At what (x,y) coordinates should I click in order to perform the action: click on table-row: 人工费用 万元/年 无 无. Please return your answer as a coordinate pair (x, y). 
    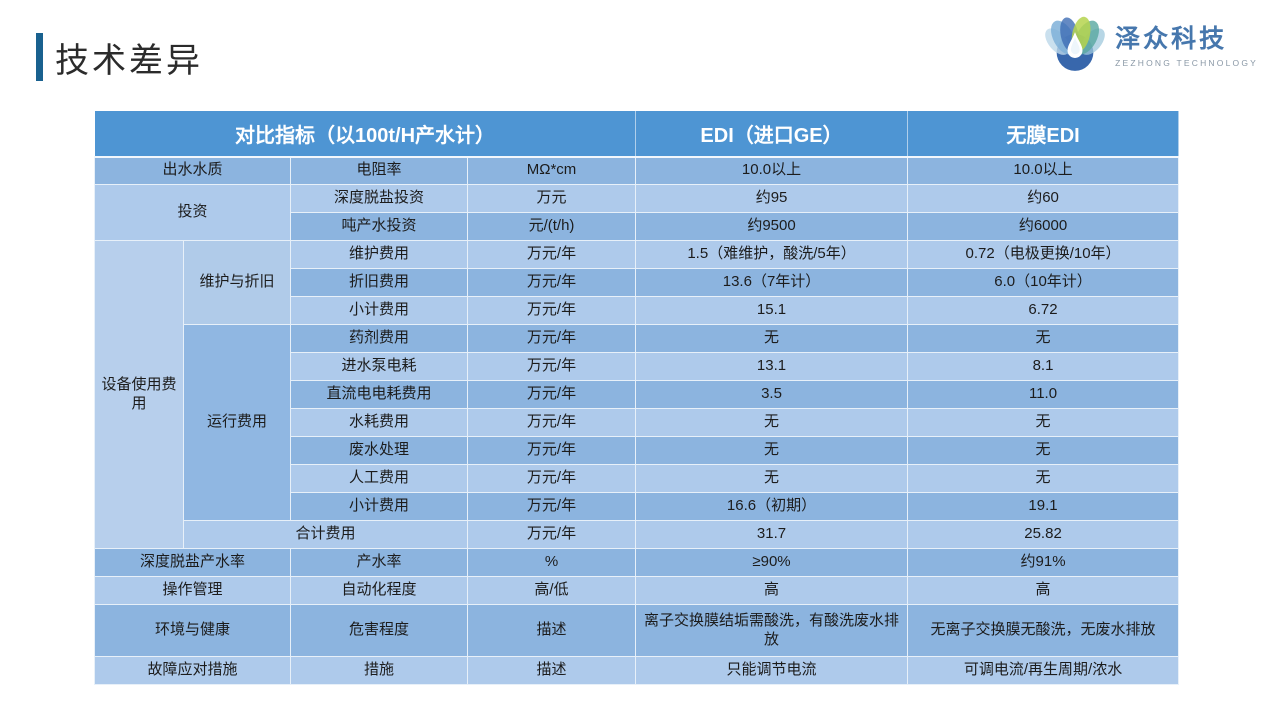
    Looking at the image, I should click on (637, 478).